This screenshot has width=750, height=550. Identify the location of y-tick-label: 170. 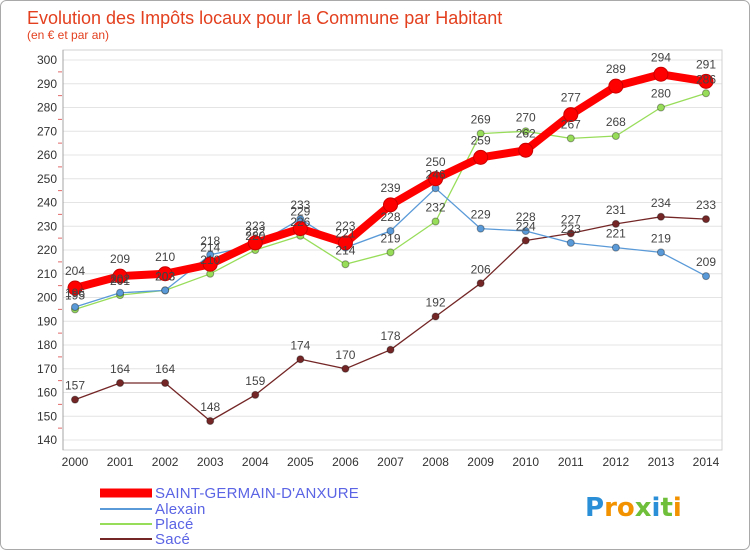
(47, 369).